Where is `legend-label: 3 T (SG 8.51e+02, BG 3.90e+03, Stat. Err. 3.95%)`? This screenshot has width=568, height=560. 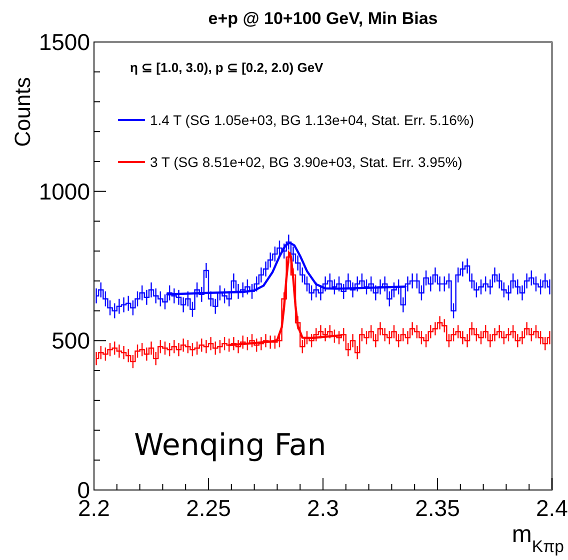
legend-label: 3 T (SG 8.51e+02, BG 3.90e+03, Stat. Err. 3.95%) is located at coordinates (306, 162).